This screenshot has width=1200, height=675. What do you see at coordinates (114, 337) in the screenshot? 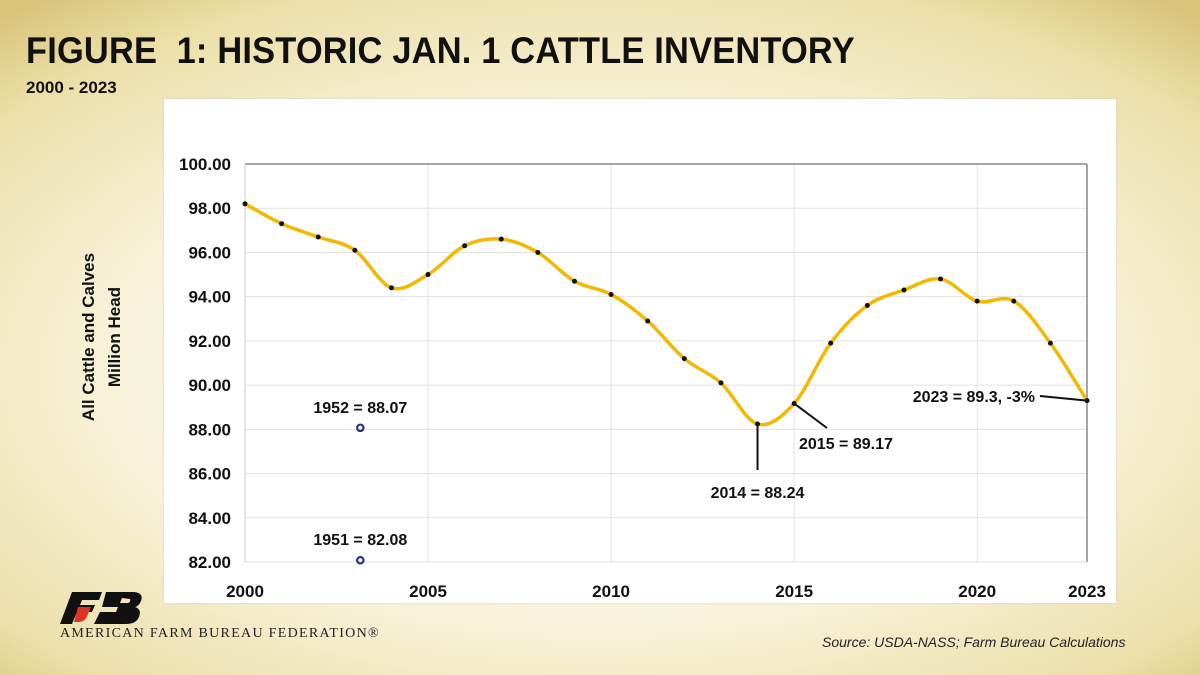
I see `y-axis-label-line2: Million Head` at bounding box center [114, 337].